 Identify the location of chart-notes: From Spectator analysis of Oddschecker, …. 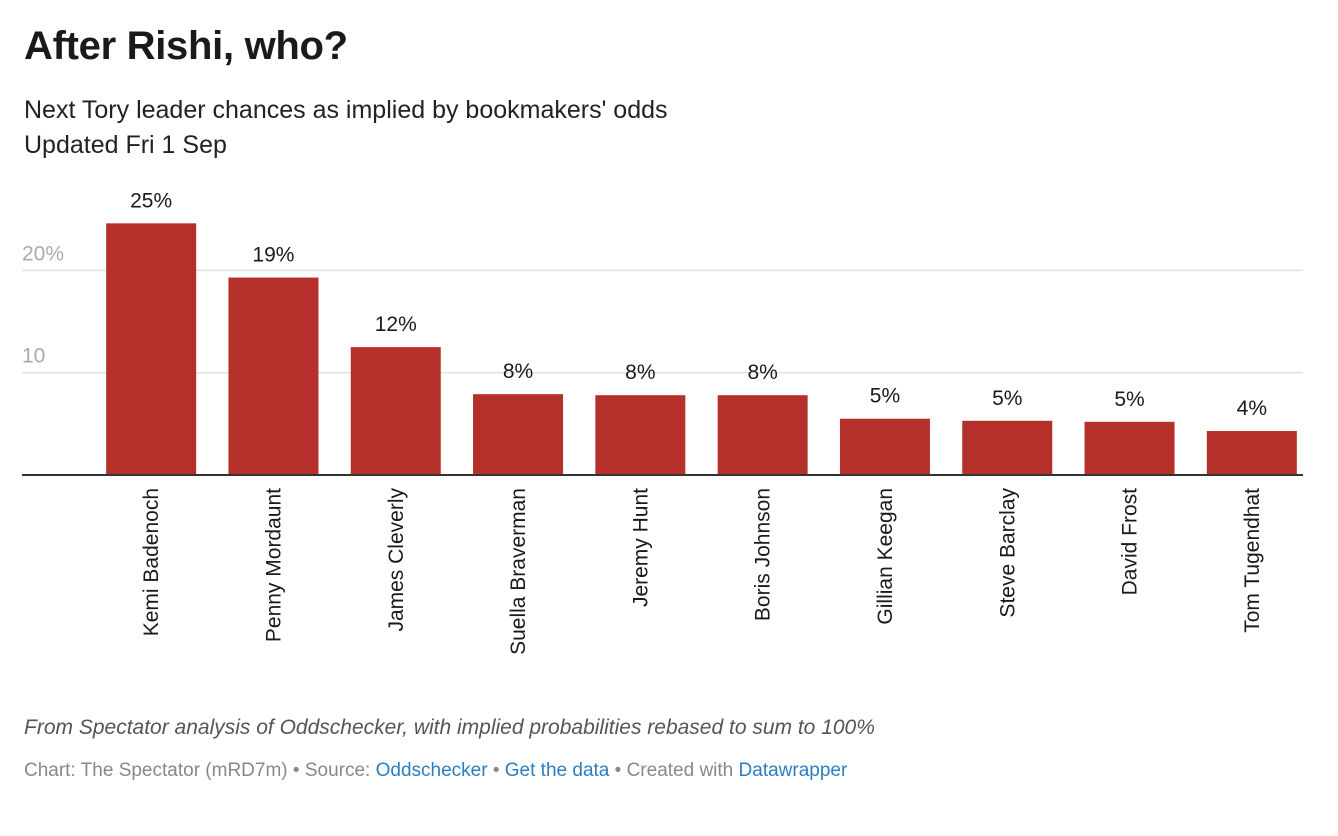
(449, 727).